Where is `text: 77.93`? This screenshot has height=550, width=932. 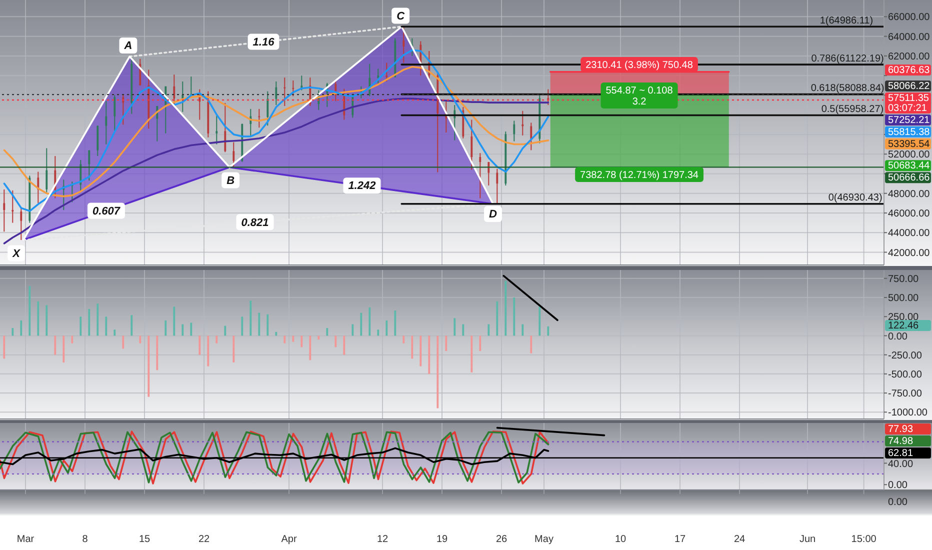
text: 77.93 is located at coordinates (901, 430).